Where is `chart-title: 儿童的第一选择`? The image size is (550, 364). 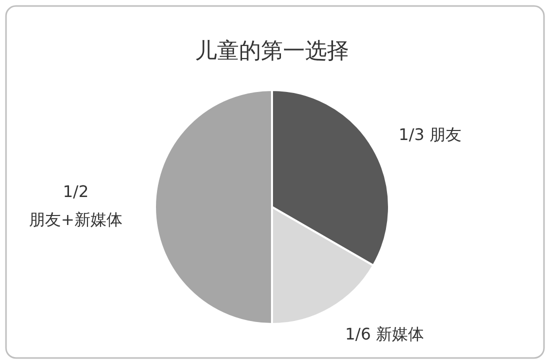
chart-title: 儿童的第一选择 is located at coordinates (272, 51).